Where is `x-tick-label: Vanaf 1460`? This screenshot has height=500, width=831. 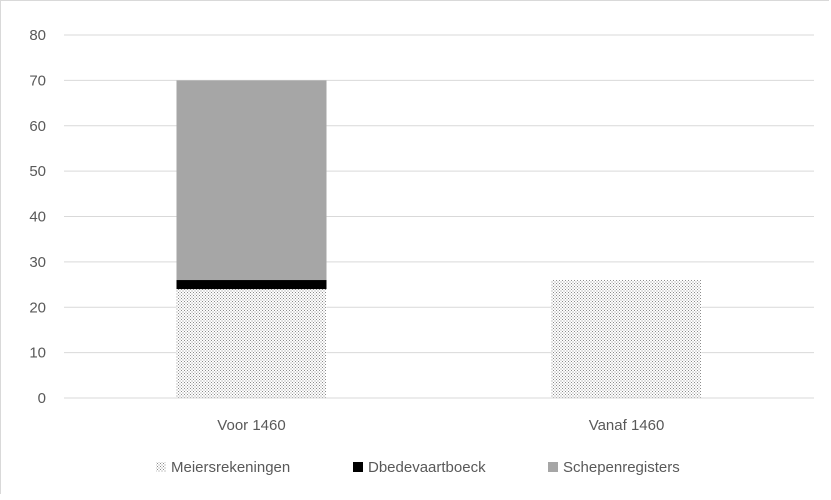
x-tick-label: Vanaf 1460 is located at coordinates (627, 425).